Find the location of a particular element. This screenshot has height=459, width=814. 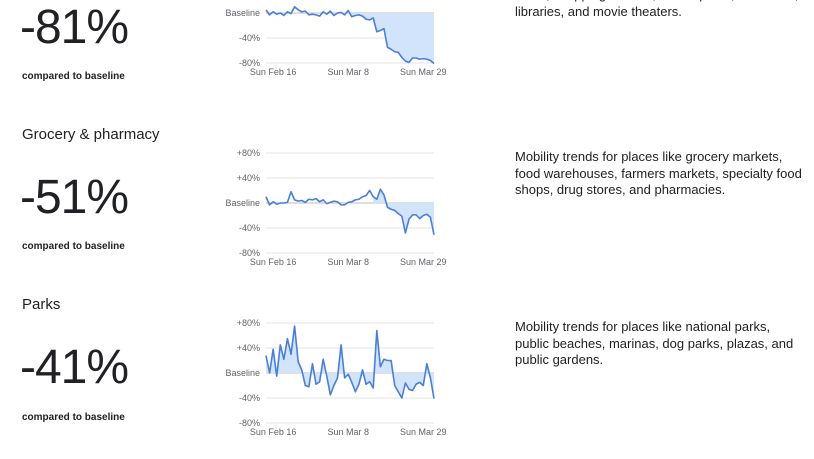

change-value: -51% is located at coordinates (74, 197).